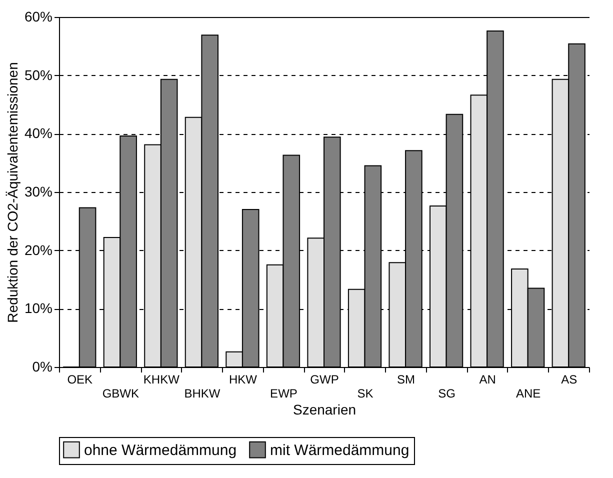 The height and width of the screenshot is (478, 613). I want to click on legend-label: ohne Wärmedämmung, so click(160, 450).